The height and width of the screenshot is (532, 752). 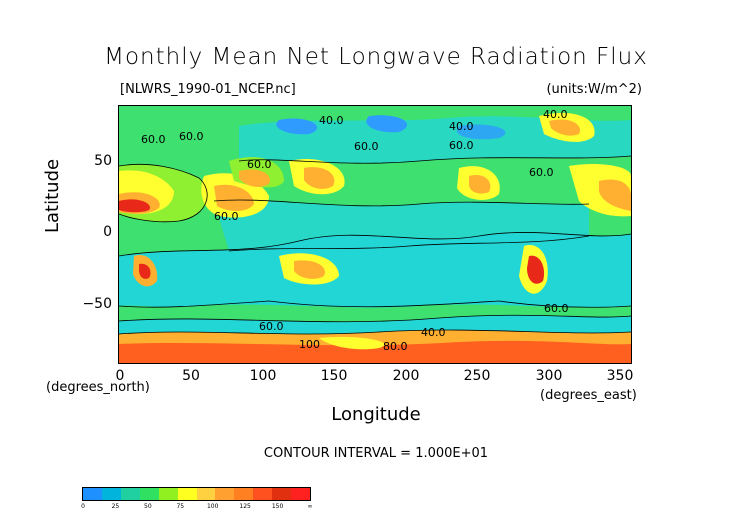 I want to click on central-asia-orange, so click(x=254, y=178).